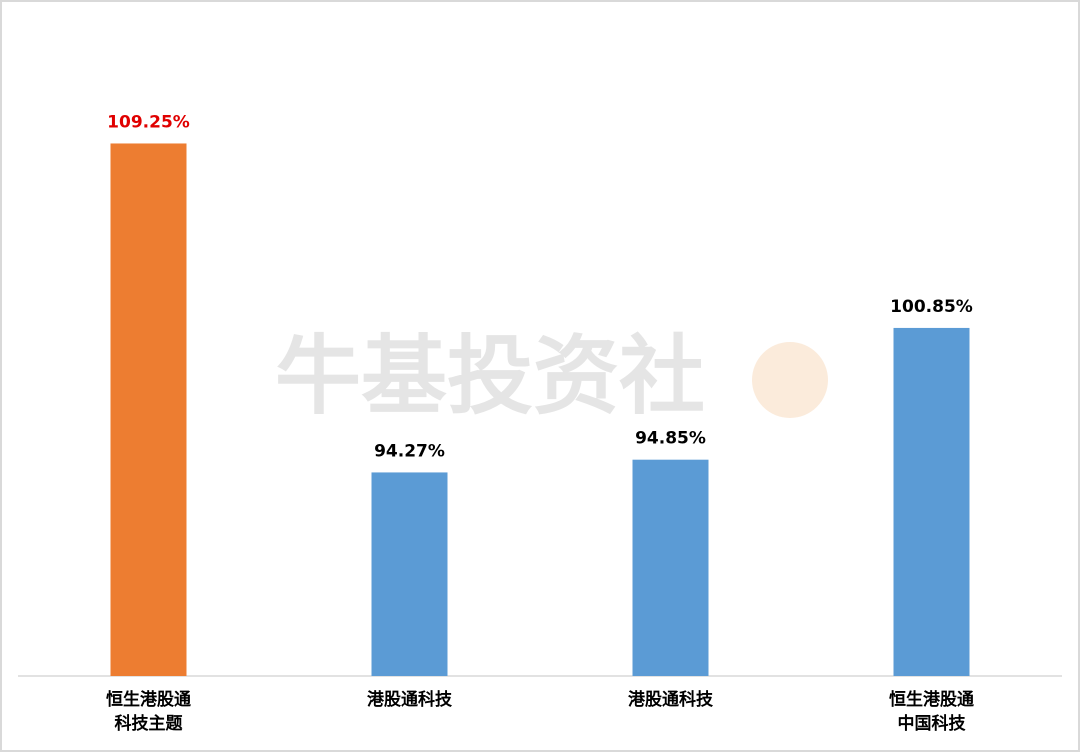 The width and height of the screenshot is (1080, 752). Describe the element at coordinates (931, 712) in the screenshot. I see `x-tick-label: 恒生港股通 中国科技` at that location.